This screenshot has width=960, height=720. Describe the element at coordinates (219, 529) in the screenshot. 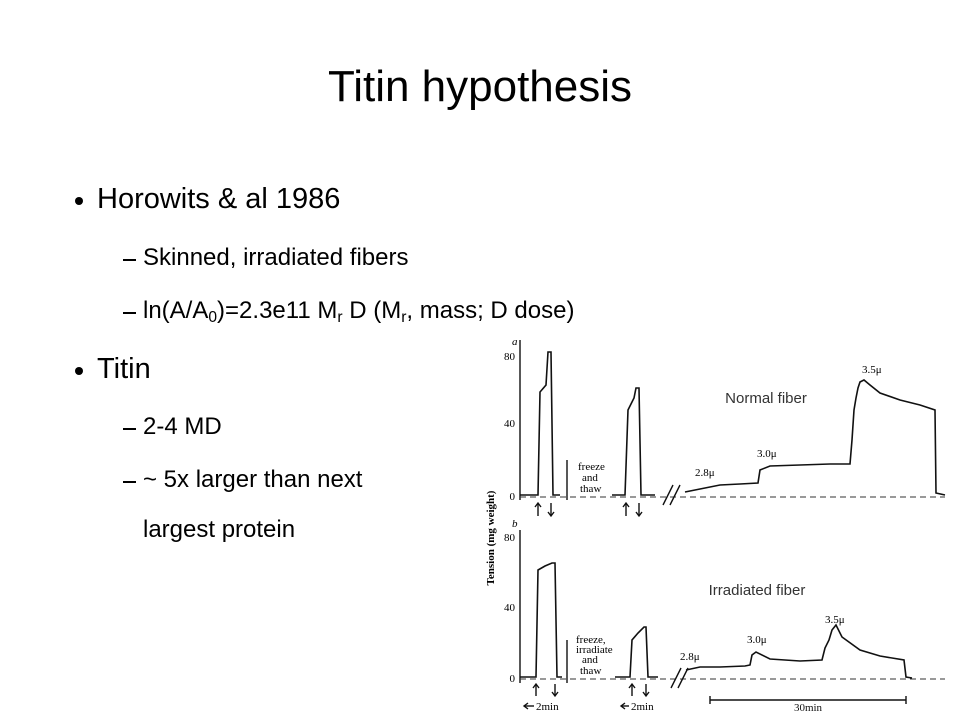

I see `sub-bullet-cont: largest protein` at that location.